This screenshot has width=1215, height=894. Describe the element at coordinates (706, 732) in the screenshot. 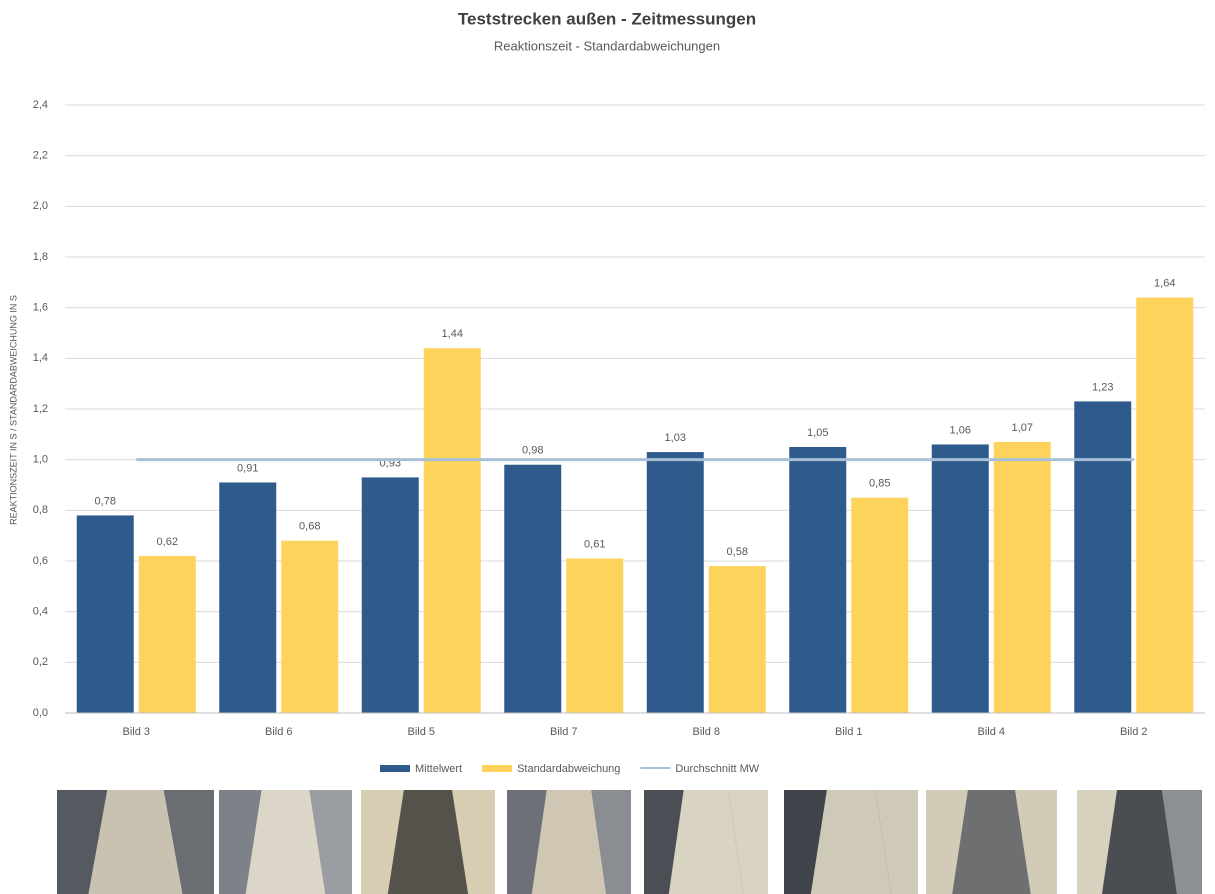

I see `x-tick-label: Bild 8` at that location.